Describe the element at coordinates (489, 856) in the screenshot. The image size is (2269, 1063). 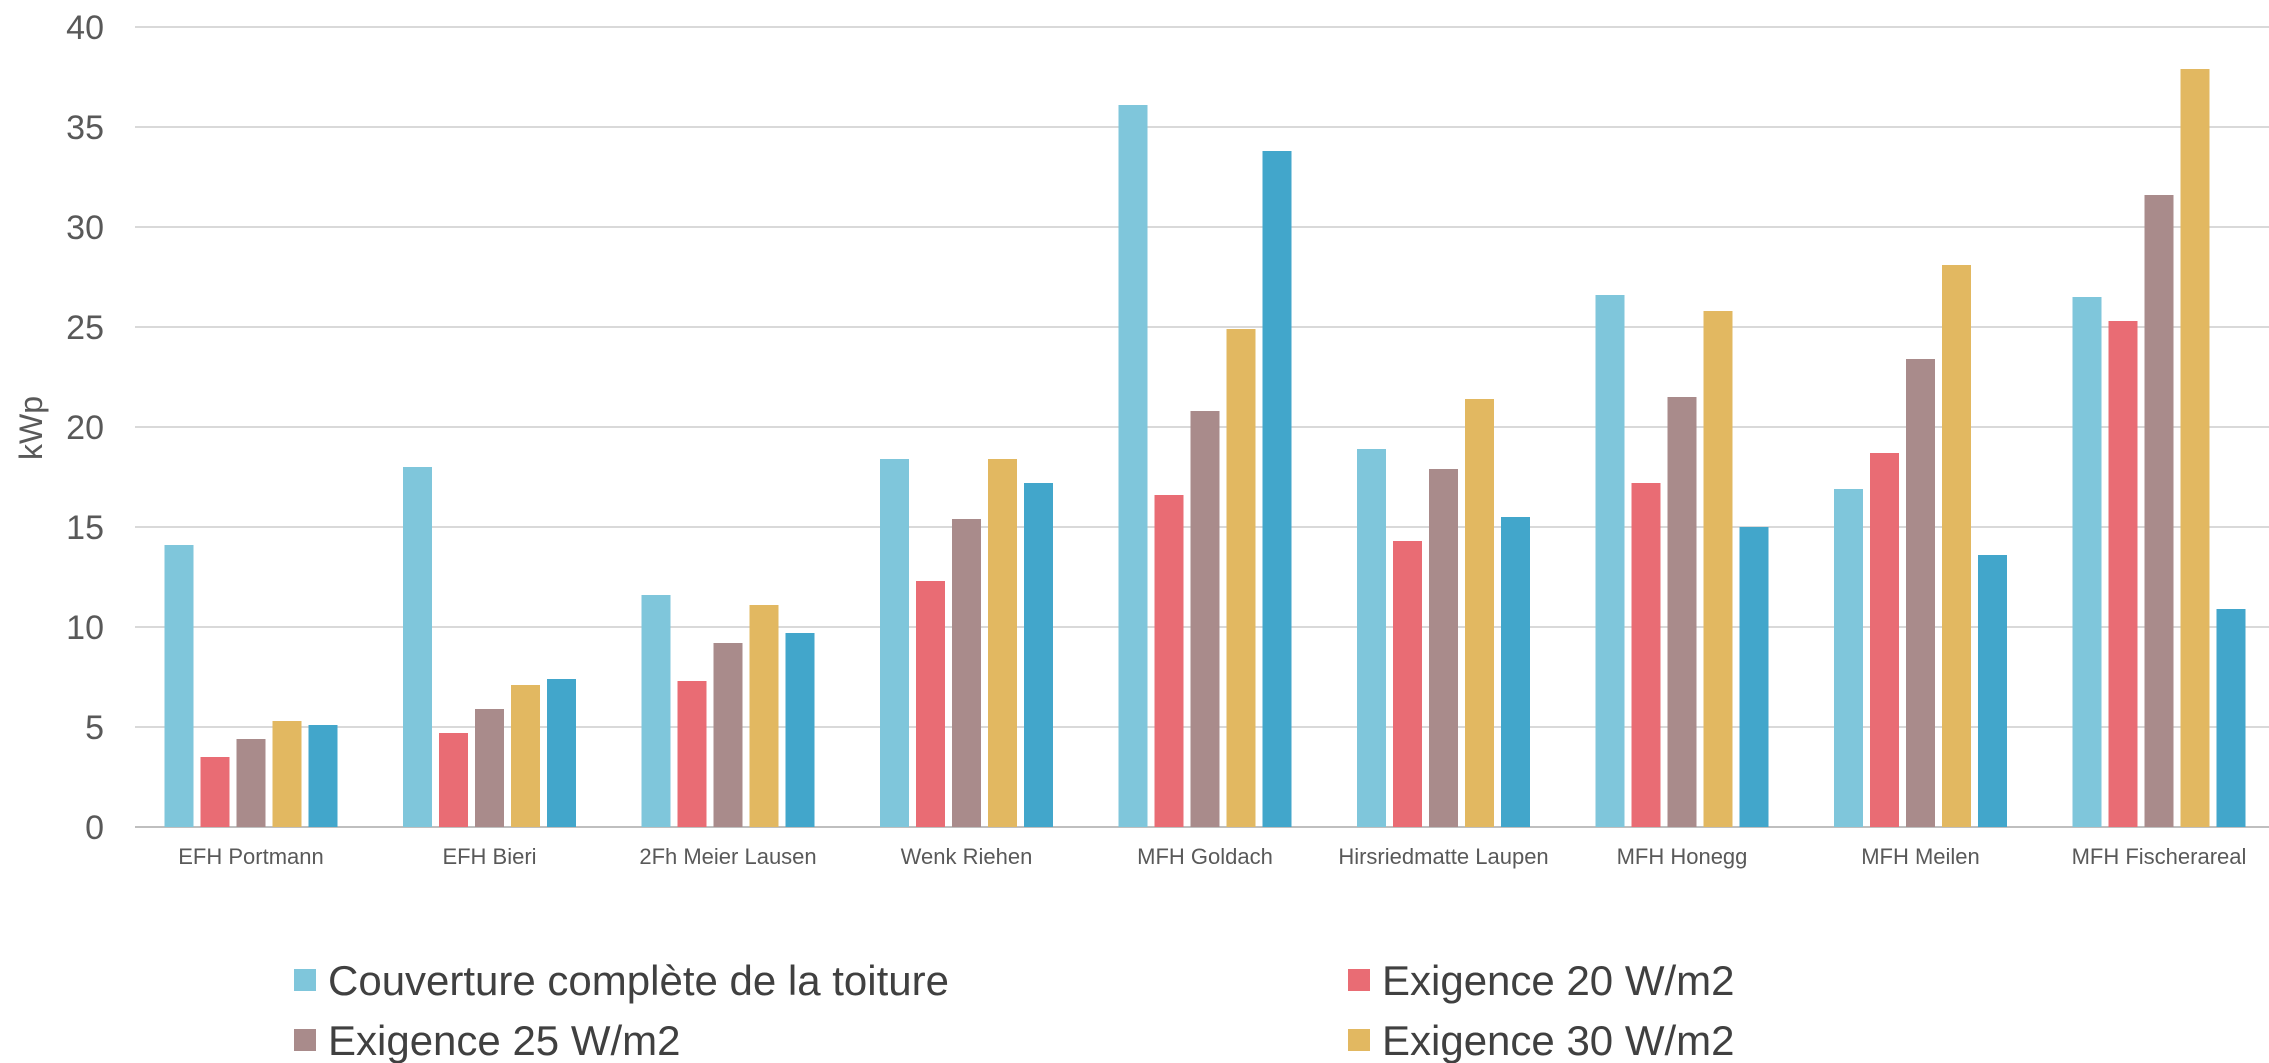
I see `x-tick-label: EFH Bieri` at that location.